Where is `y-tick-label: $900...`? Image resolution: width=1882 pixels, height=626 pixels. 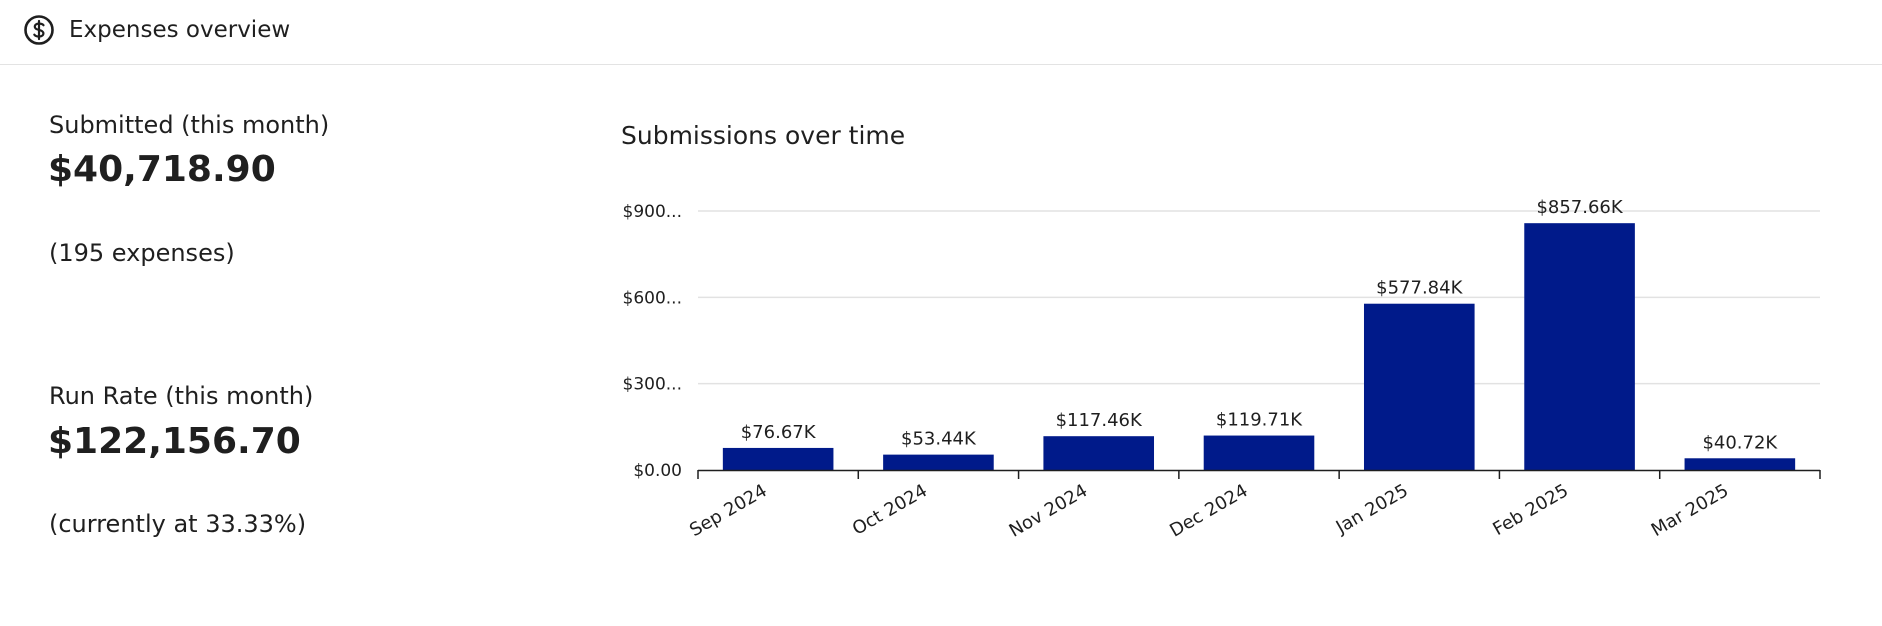 y-tick-label: $900... is located at coordinates (652, 212).